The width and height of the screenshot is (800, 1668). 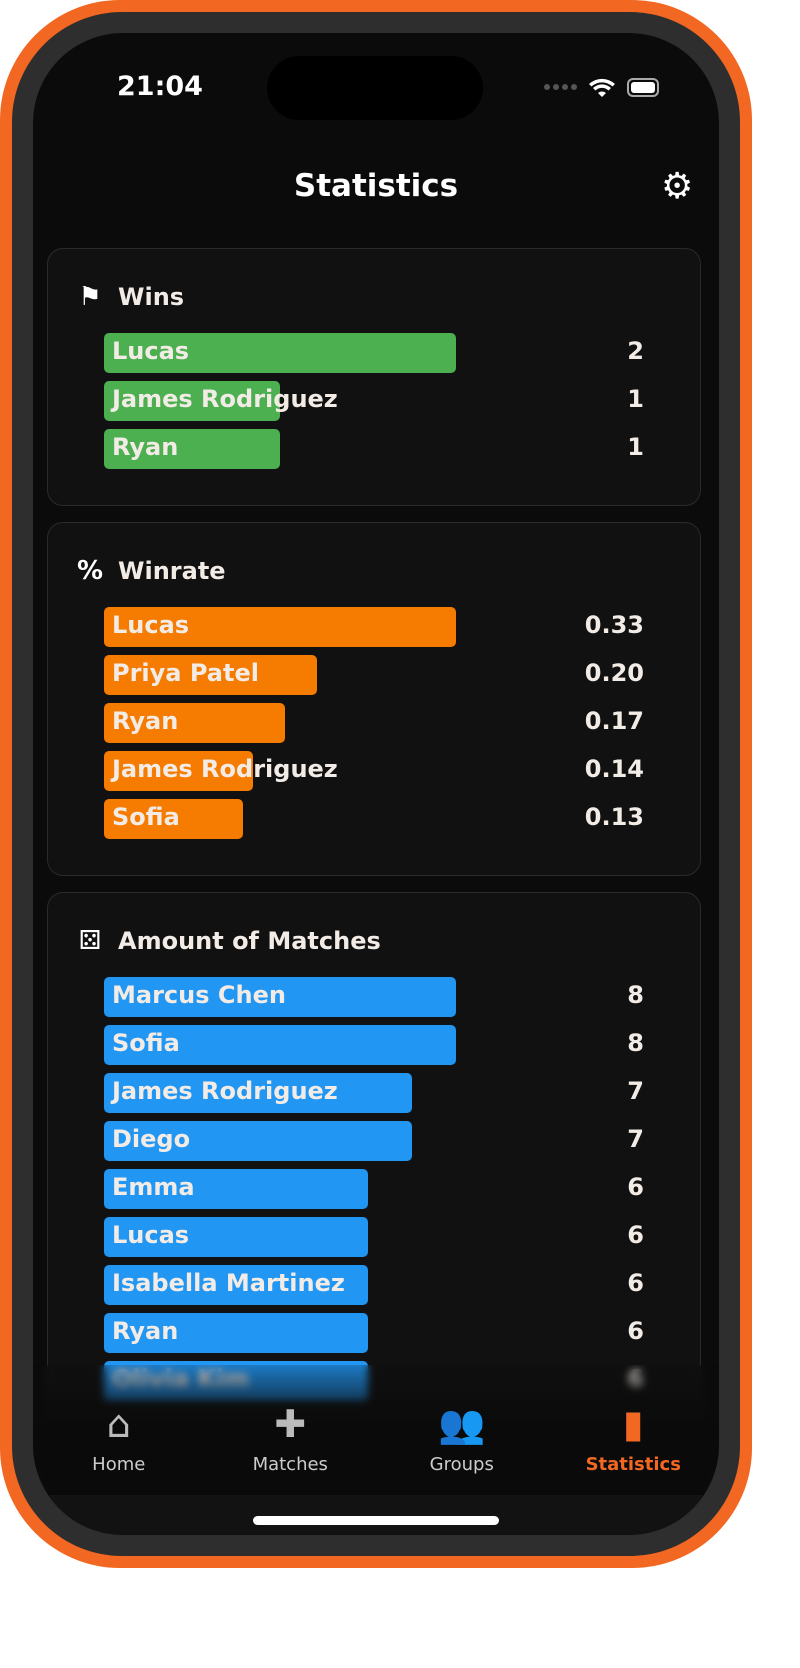 I want to click on card-title: Winrate, so click(x=172, y=571).